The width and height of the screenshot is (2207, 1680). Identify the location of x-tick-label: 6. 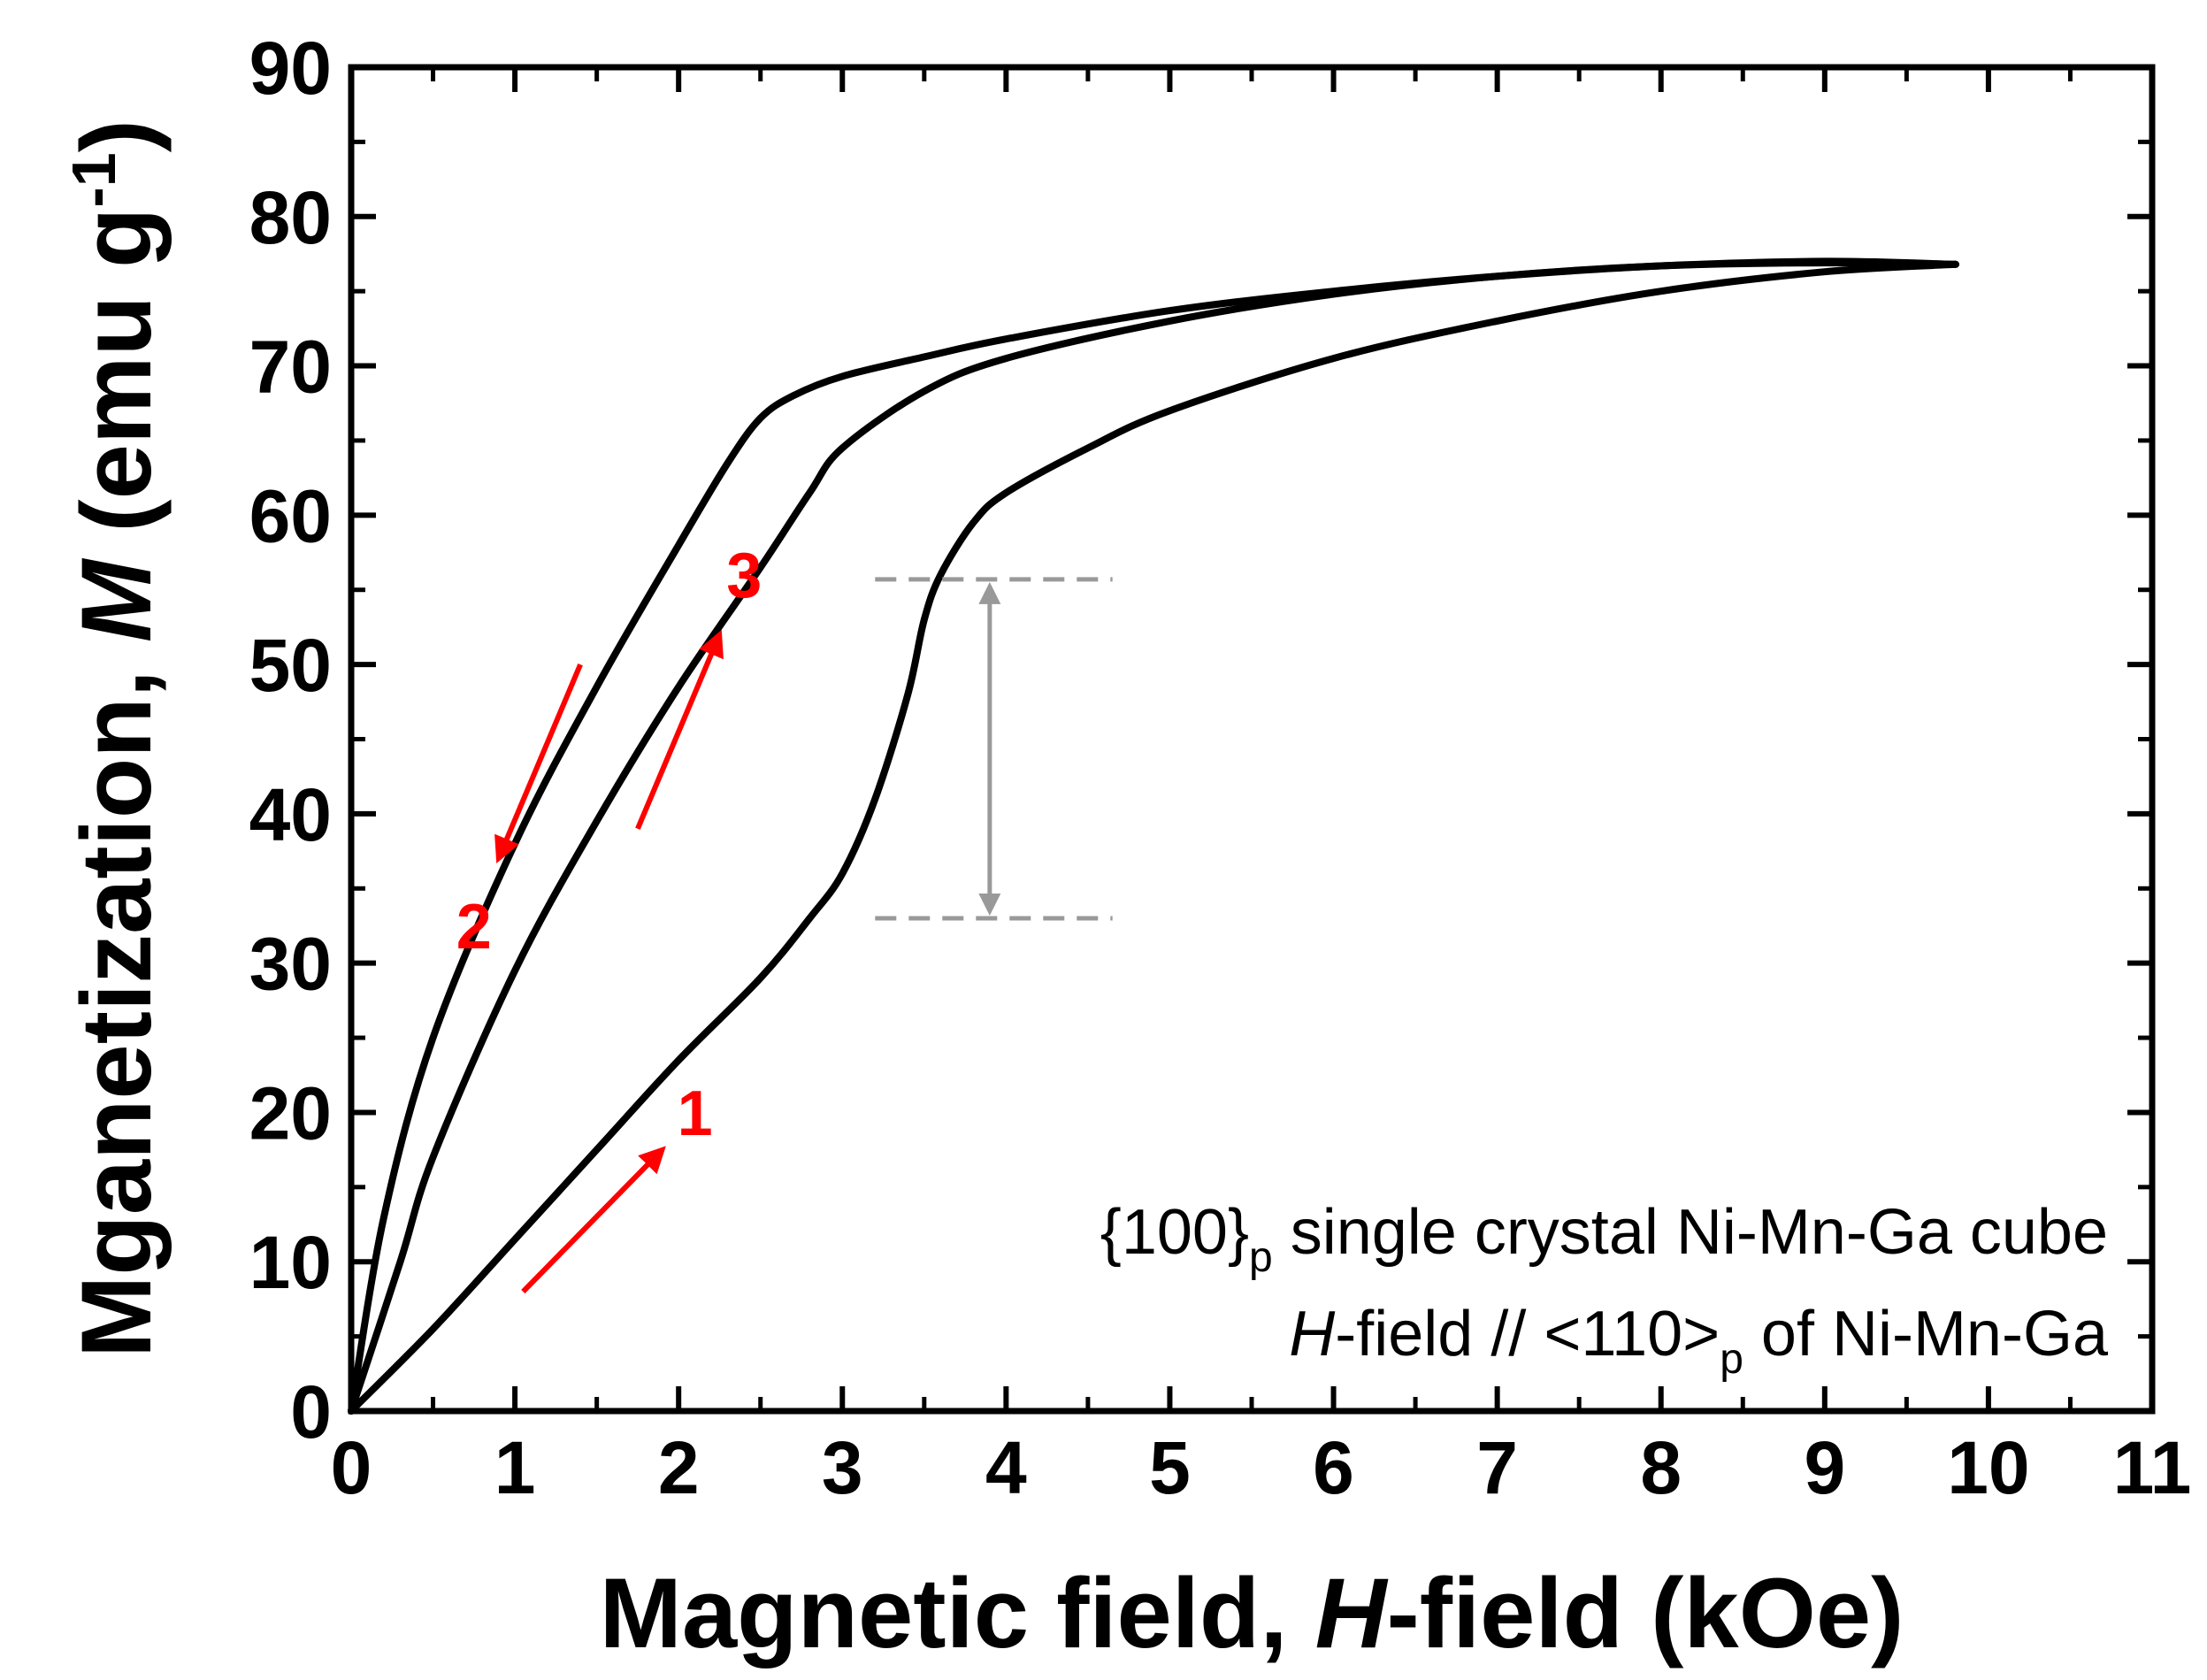
(1333, 1467).